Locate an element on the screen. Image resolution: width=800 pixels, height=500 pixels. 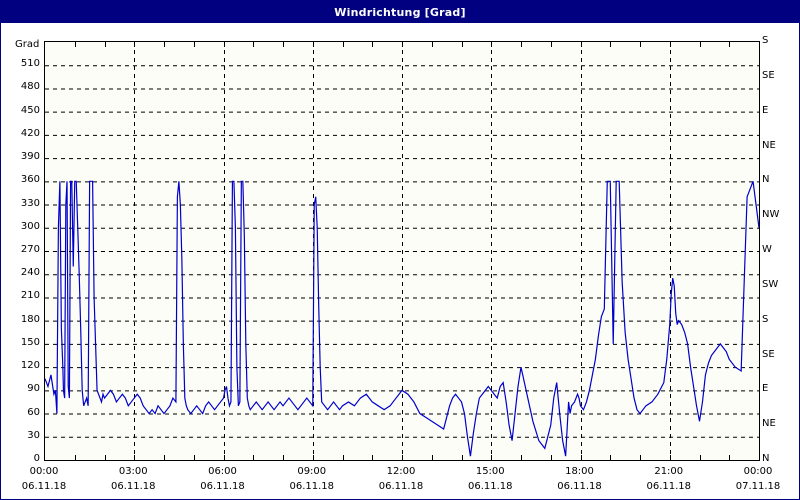
x-axis-tick-time: 06:00 is located at coordinates (222, 471).